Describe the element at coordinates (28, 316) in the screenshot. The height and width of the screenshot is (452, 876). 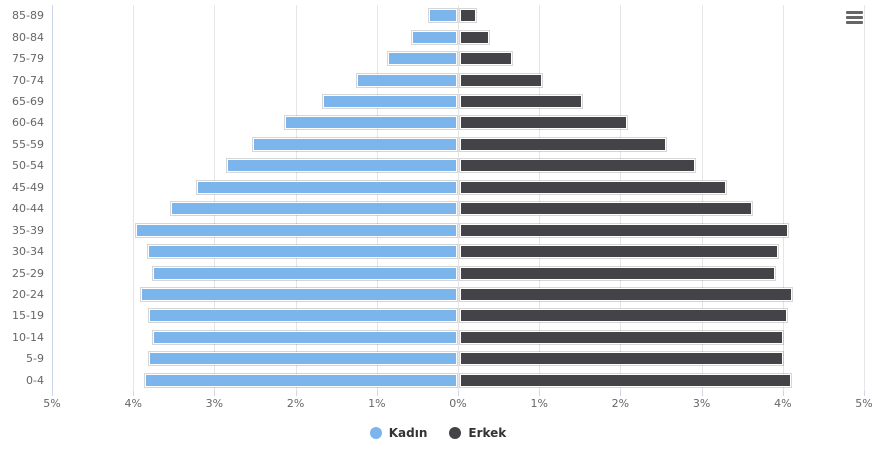
I see `category-label: 15-19` at that location.